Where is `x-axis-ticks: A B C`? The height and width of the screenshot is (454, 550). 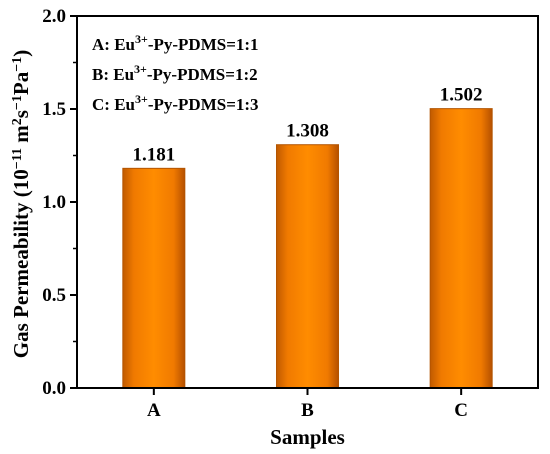
x-axis-ticks: A B C is located at coordinates (307, 404).